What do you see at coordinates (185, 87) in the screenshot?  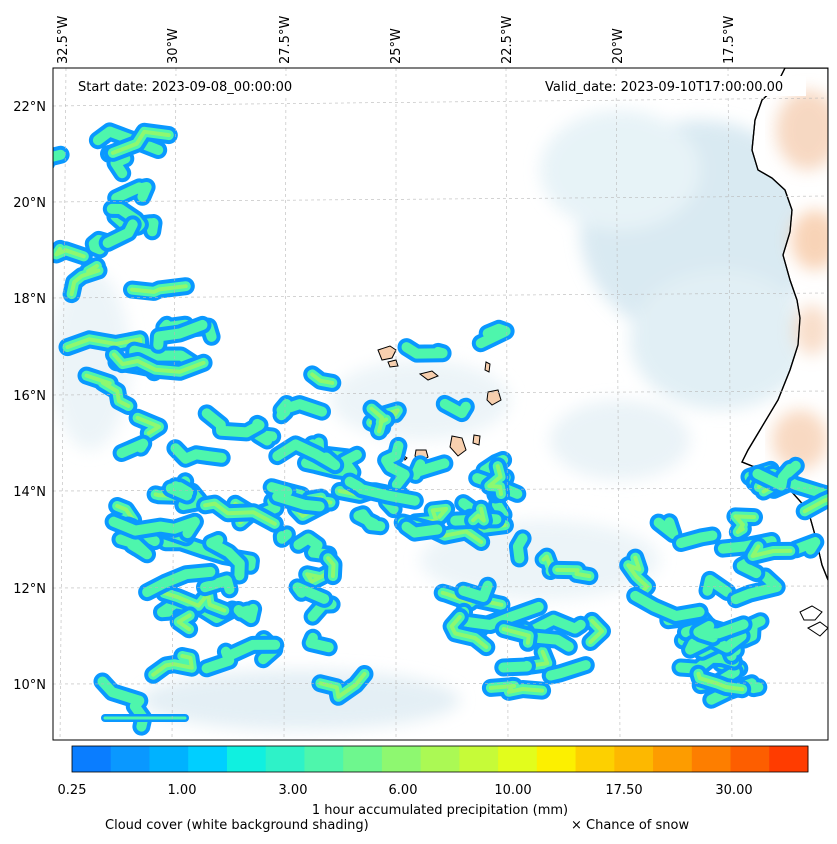 I see `svg-text:Start date: 2023-09-08_00:00:0: Start date: 2023-09-08_00:00:00` at bounding box center [185, 87].